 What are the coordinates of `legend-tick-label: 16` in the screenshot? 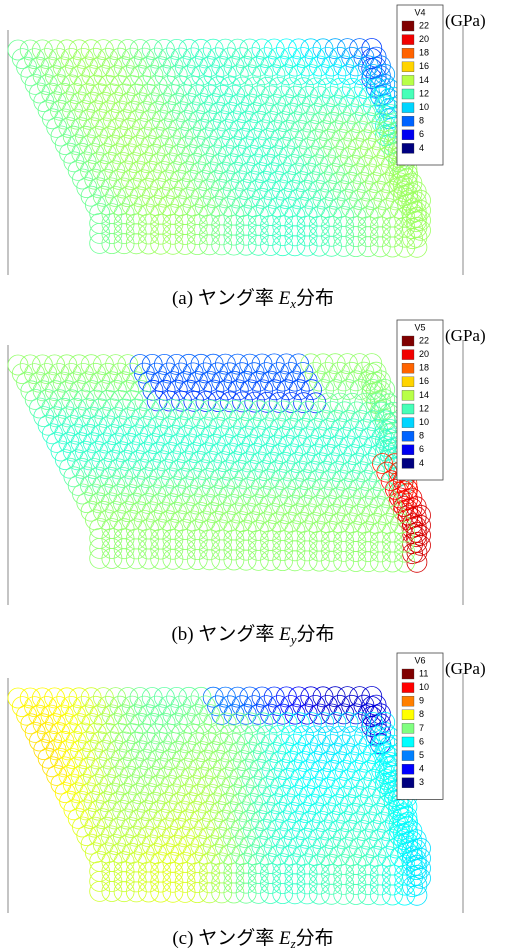 It's located at (424, 381).